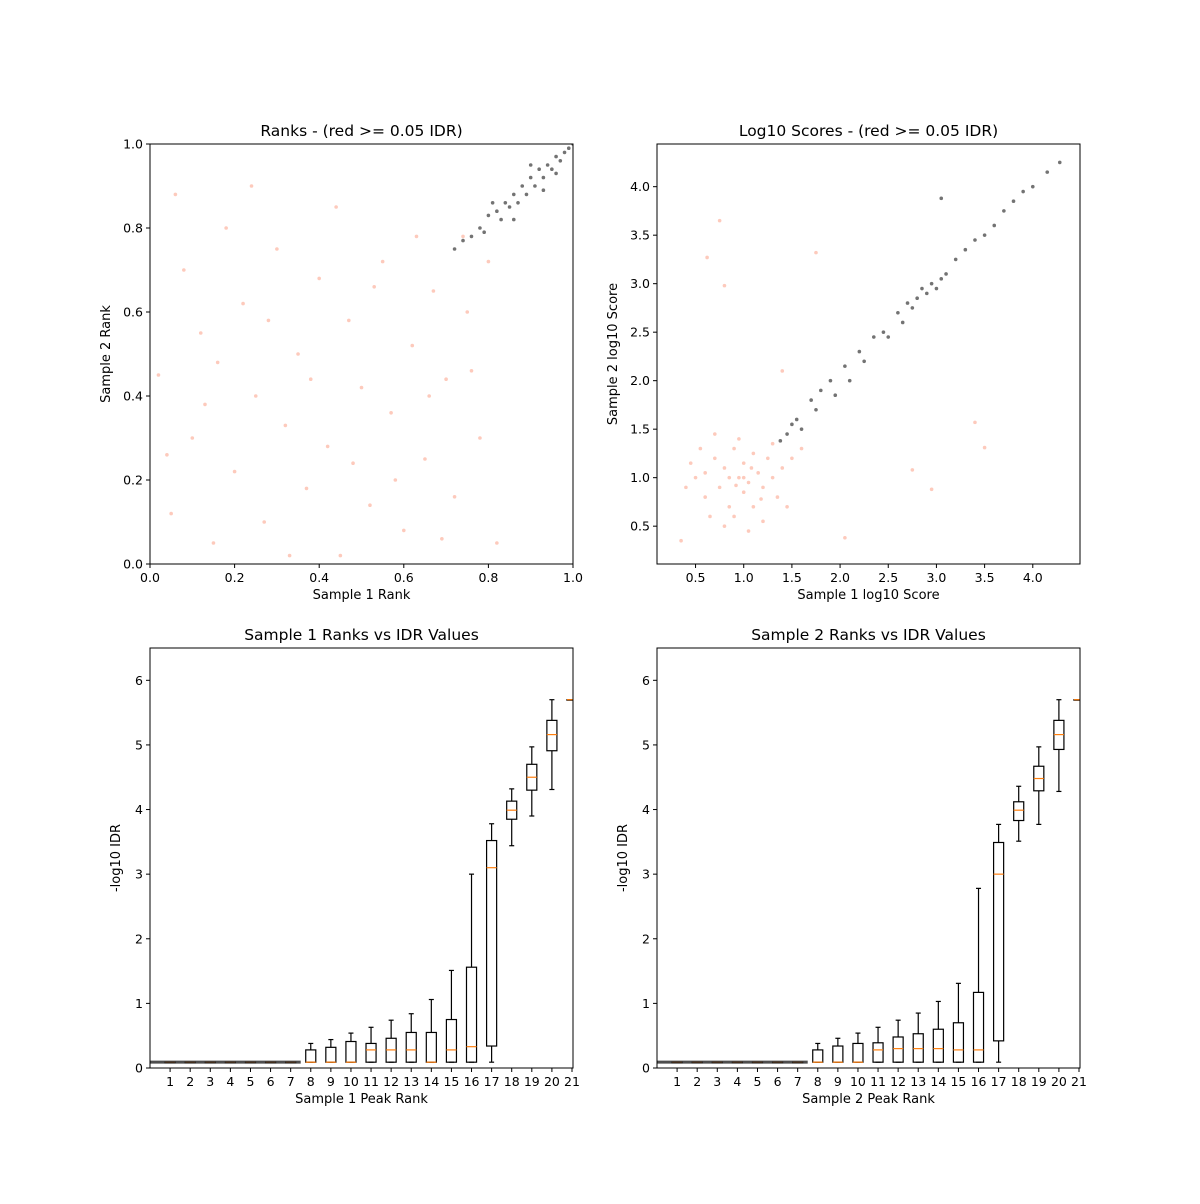 The width and height of the screenshot is (1200, 1204). What do you see at coordinates (623, 858) in the screenshot?
I see `y-axis-label: -log10 IDR` at bounding box center [623, 858].